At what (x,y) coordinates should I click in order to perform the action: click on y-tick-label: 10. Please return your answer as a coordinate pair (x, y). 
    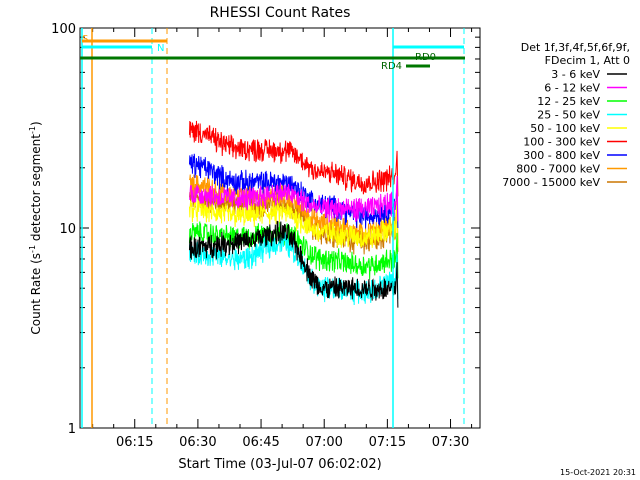
    Looking at the image, I should click on (67, 229).